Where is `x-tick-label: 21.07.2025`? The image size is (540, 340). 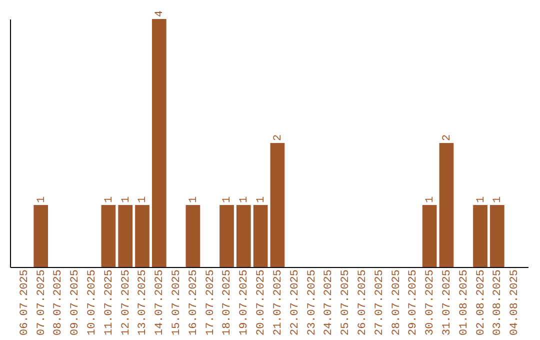
x-tick-label: 21.07.2025 is located at coordinates (278, 303).